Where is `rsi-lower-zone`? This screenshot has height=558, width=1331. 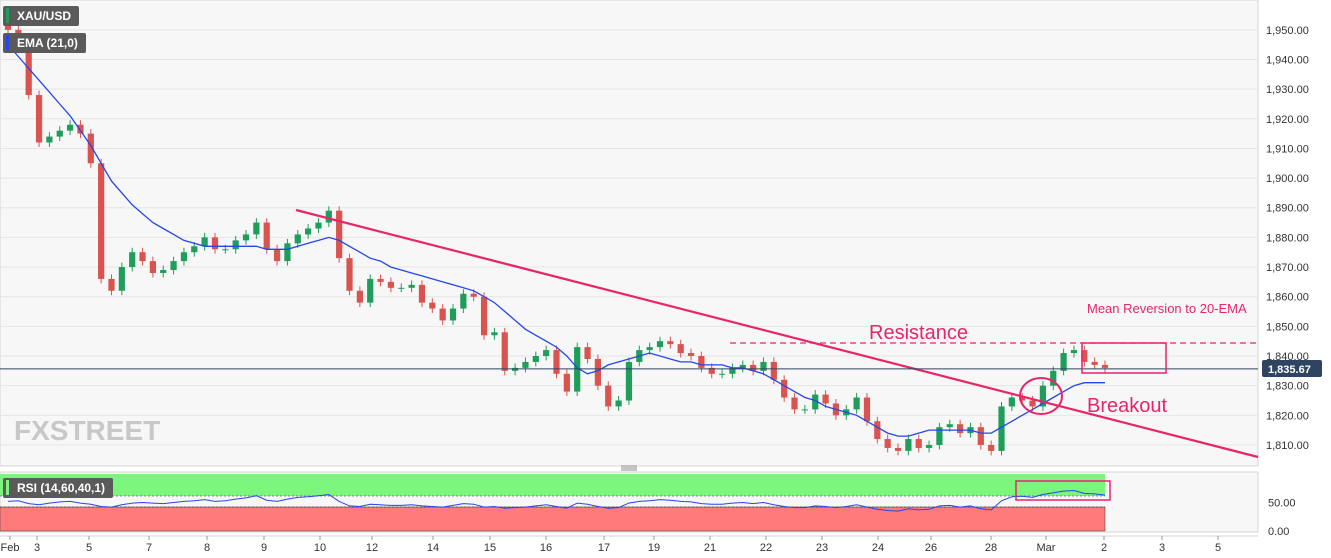 rsi-lower-zone is located at coordinates (553, 519).